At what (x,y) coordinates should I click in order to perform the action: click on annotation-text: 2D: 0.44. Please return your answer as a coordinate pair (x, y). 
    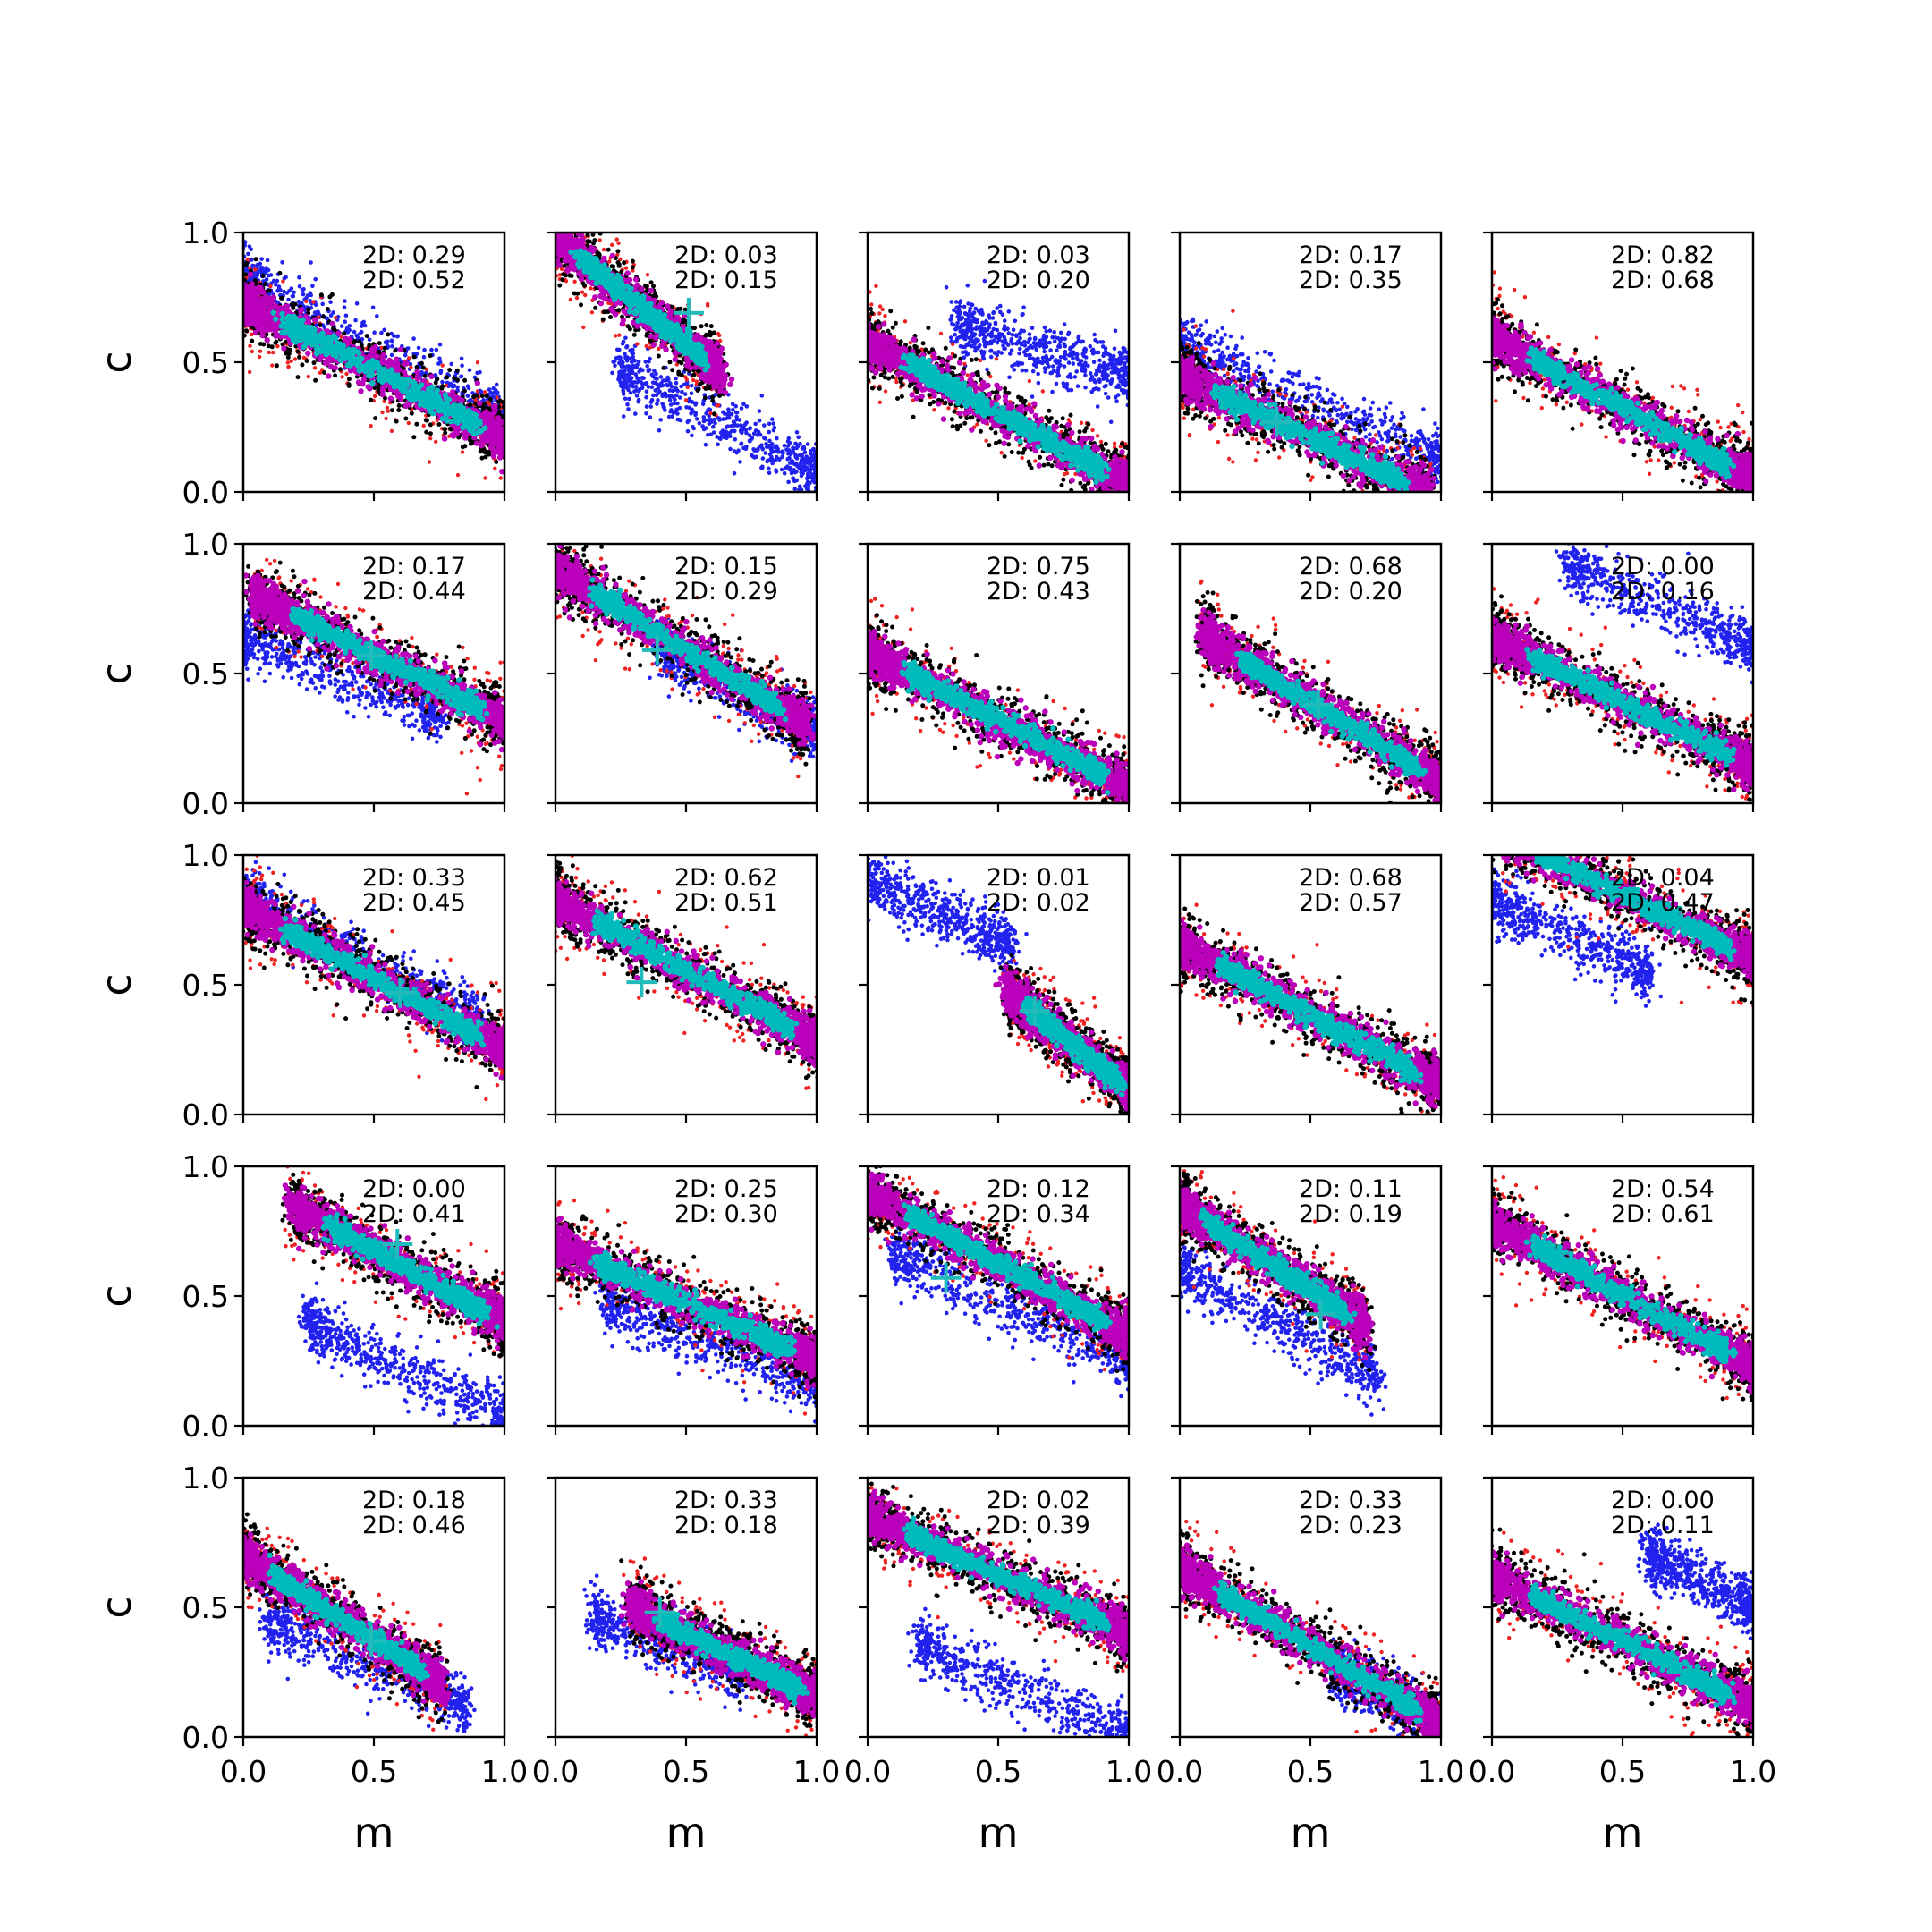
    Looking at the image, I should click on (414, 592).